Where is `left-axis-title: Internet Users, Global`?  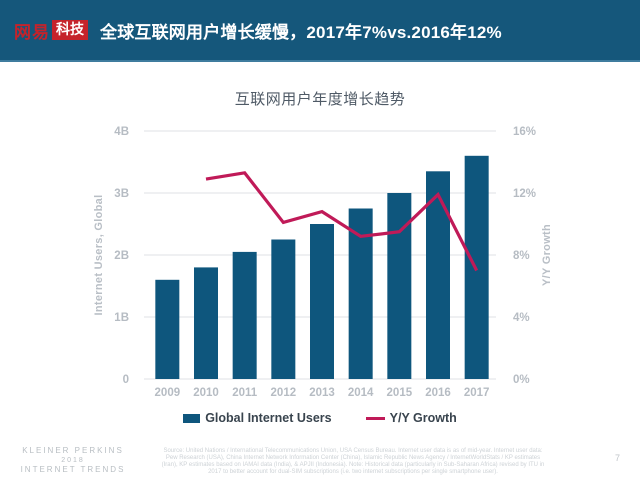 left-axis-title: Internet Users, Global is located at coordinates (99, 255).